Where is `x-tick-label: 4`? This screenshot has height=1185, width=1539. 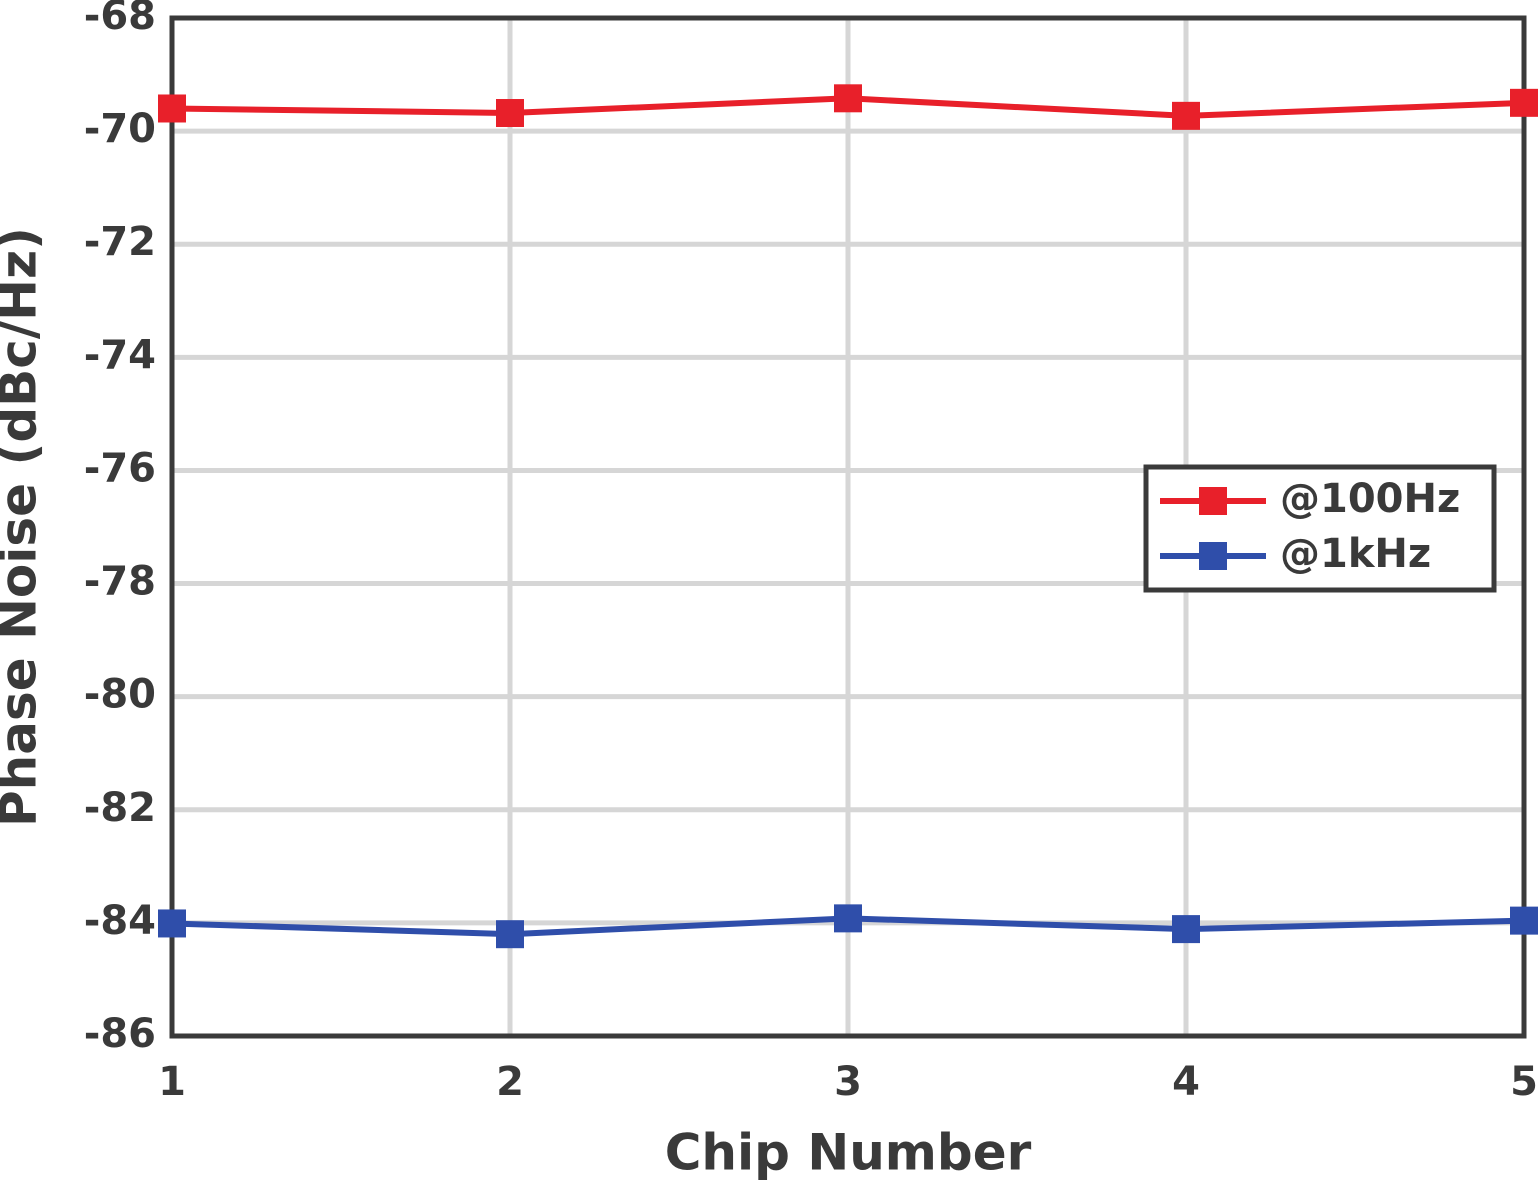
x-tick-label: 4 is located at coordinates (1186, 1082).